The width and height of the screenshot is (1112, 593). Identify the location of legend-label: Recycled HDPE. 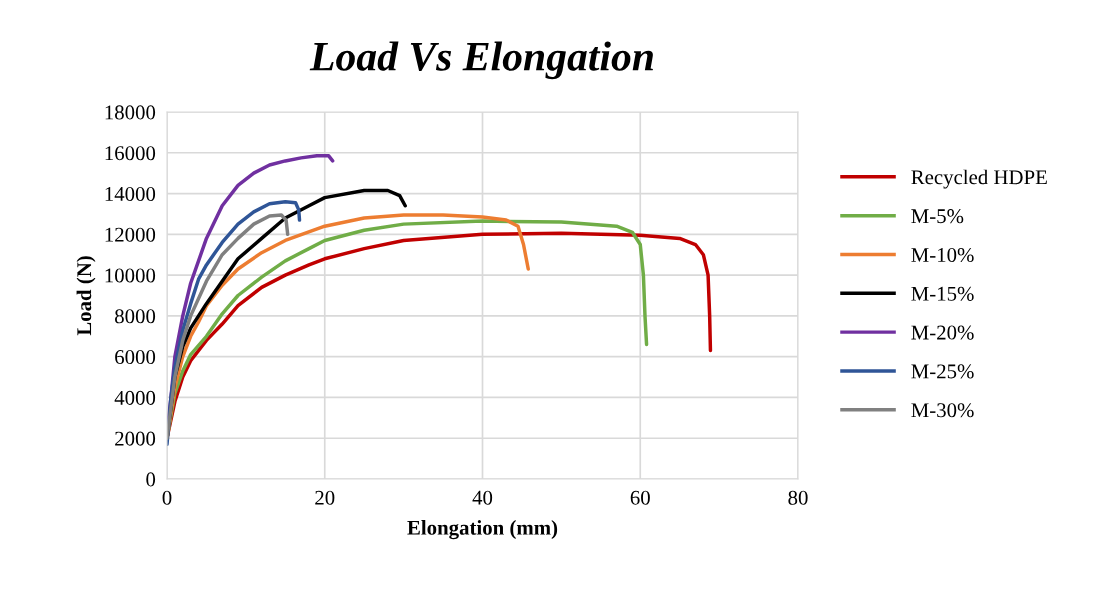
(979, 179).